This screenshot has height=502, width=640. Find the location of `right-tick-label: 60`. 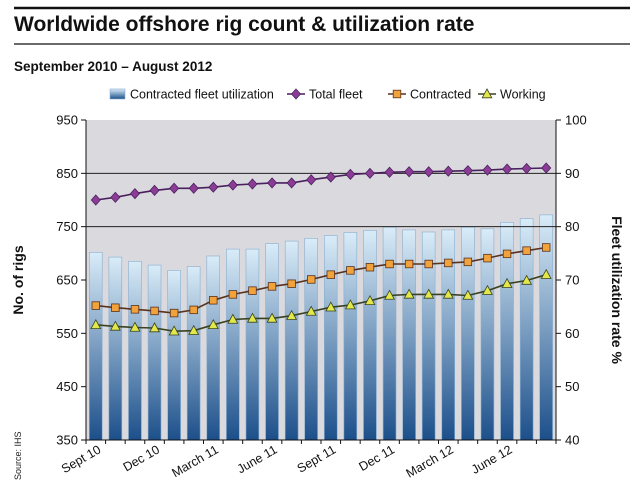

right-tick-label: 60 is located at coordinates (572, 333).